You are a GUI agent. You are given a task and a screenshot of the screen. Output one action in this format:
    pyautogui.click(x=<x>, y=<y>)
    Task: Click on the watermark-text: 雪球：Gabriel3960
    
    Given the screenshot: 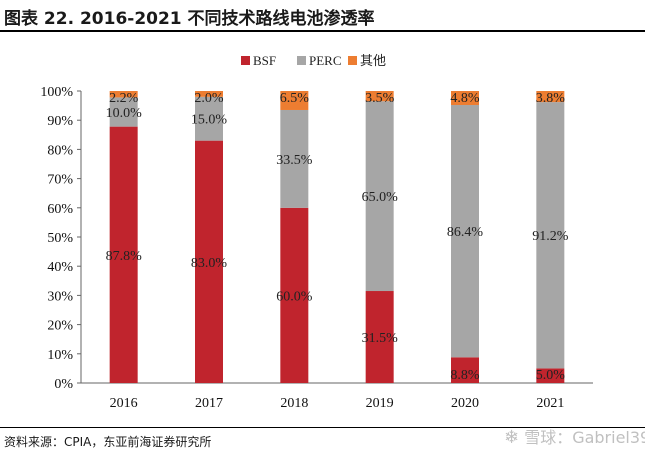 What is the action you would take?
    pyautogui.click(x=584, y=437)
    